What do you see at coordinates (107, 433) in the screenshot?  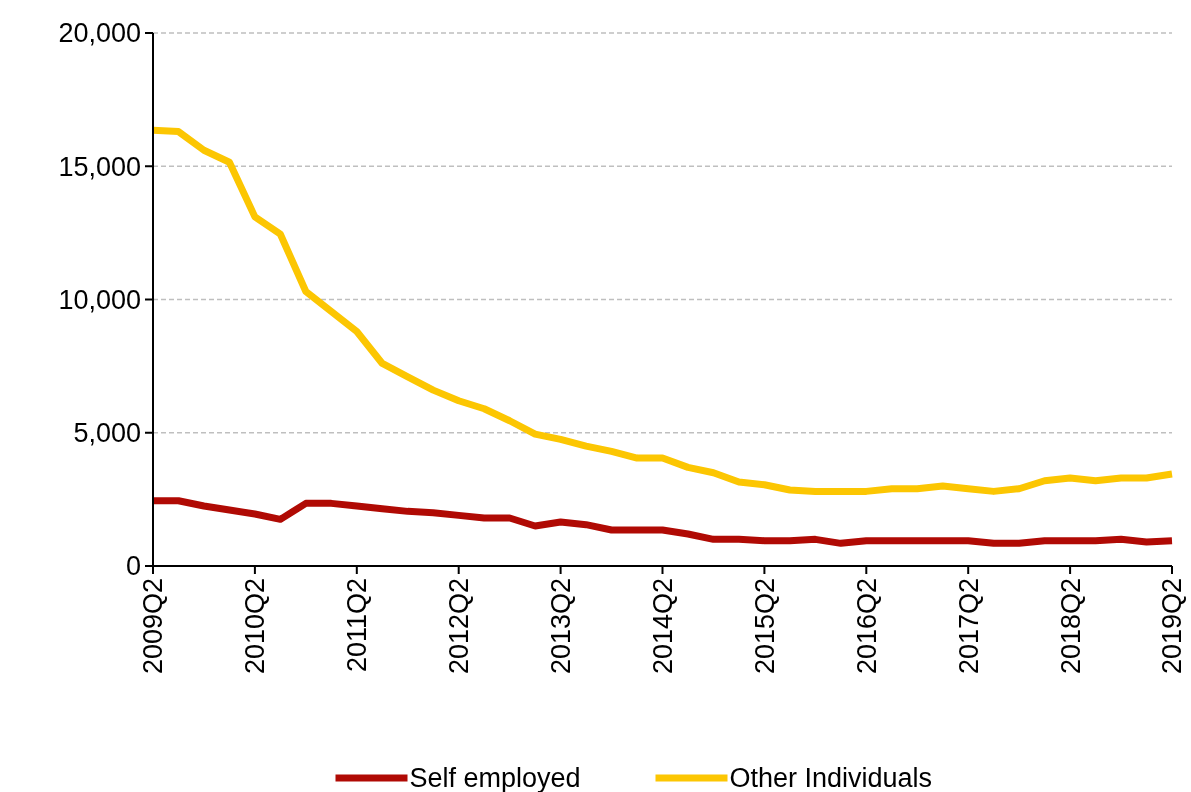 I see `y-tick-label: 5,000` at bounding box center [107, 433].